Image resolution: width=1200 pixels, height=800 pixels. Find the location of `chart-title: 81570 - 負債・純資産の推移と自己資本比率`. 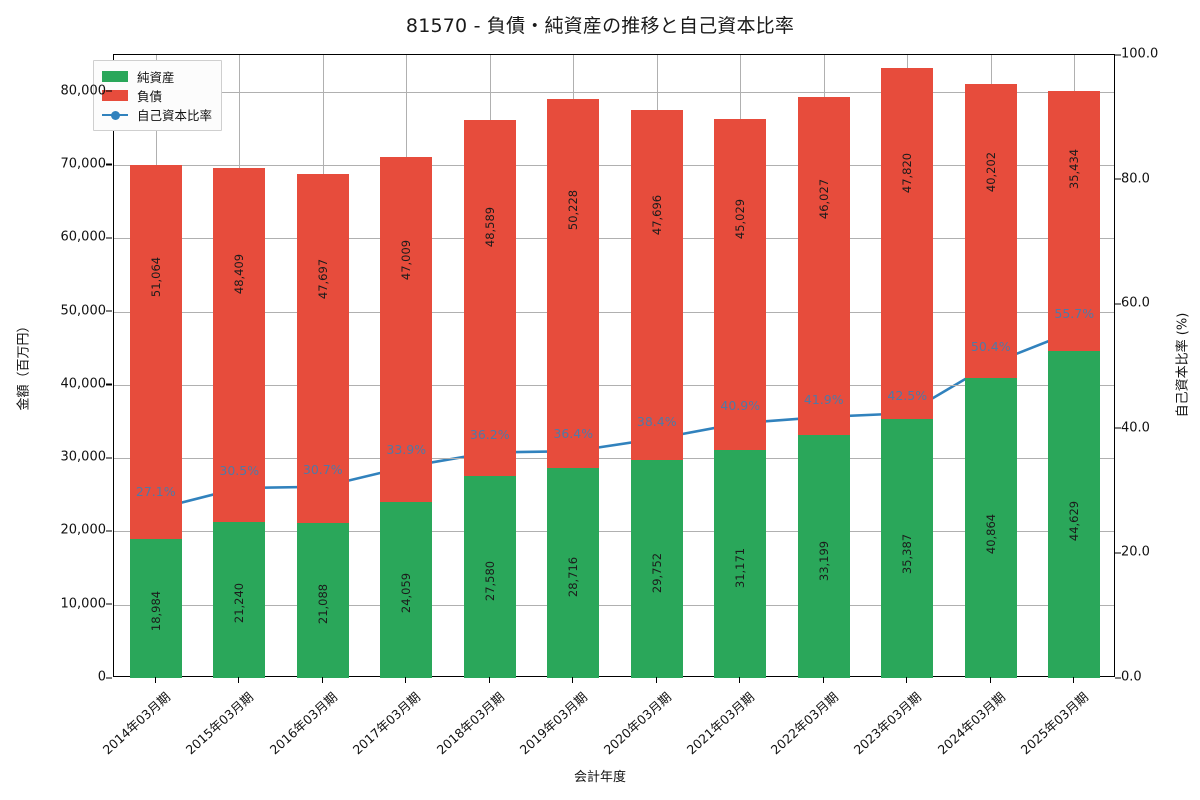

chart-title: 81570 - 負債・純資産の推移と自己資本比率 is located at coordinates (600, 26).